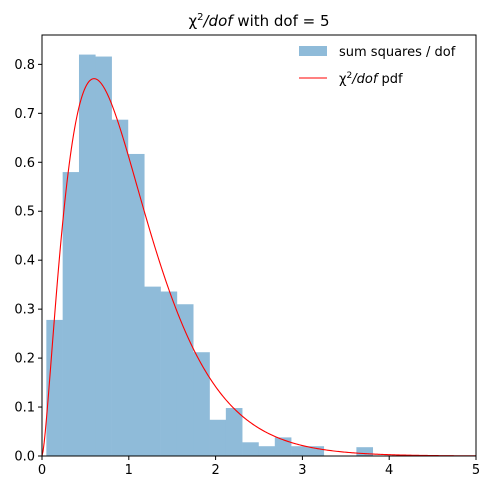  What do you see at coordinates (200, 17) in the screenshot?
I see `title-superscript: 2` at bounding box center [200, 17].